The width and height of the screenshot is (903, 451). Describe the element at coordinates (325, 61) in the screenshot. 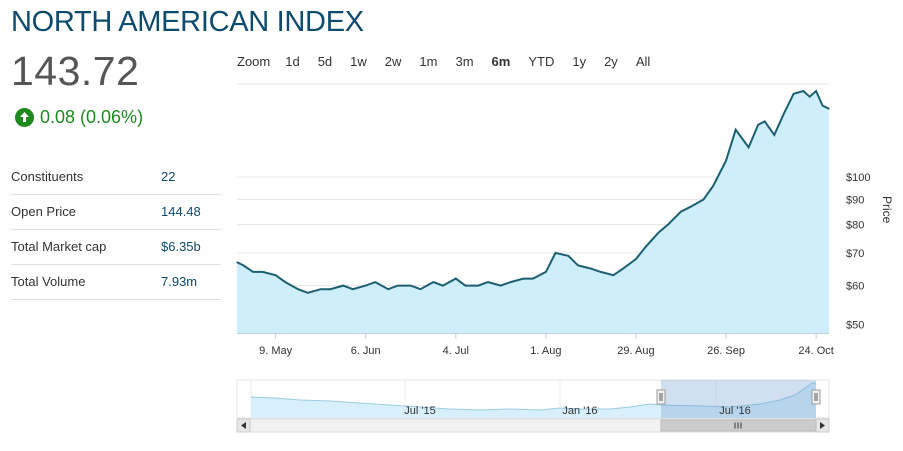

I see `zoom-button-5d: 5d` at that location.